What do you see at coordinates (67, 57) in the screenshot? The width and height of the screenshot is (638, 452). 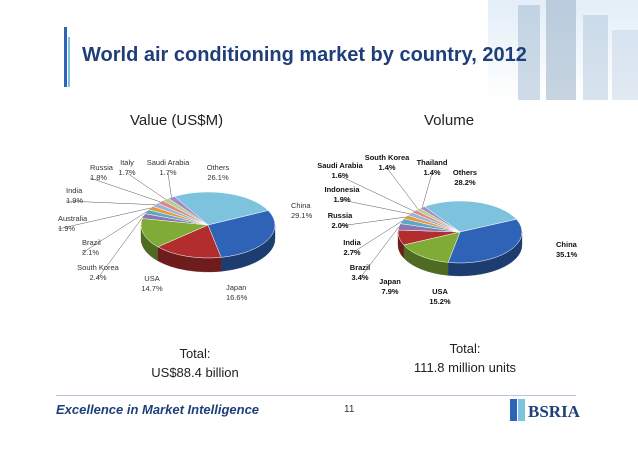 I see `title-accent-bar` at bounding box center [67, 57].